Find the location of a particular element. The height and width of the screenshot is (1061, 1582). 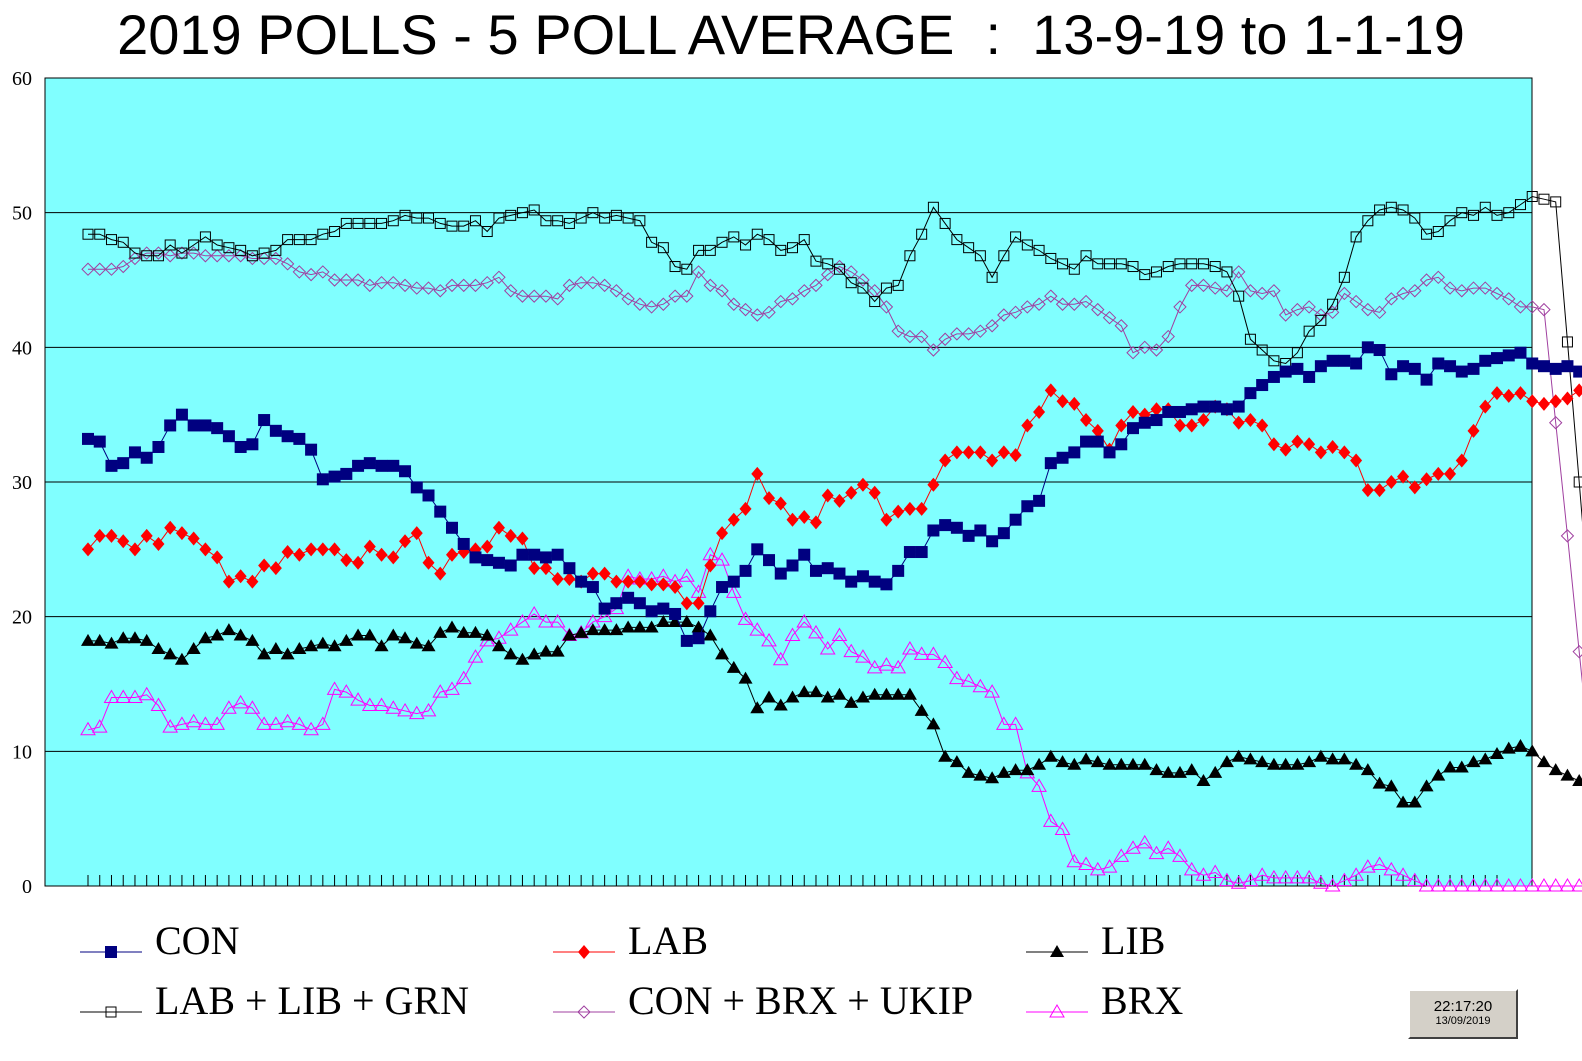

legend-item: LAB + LIB + GRN is located at coordinates (274, 1000).